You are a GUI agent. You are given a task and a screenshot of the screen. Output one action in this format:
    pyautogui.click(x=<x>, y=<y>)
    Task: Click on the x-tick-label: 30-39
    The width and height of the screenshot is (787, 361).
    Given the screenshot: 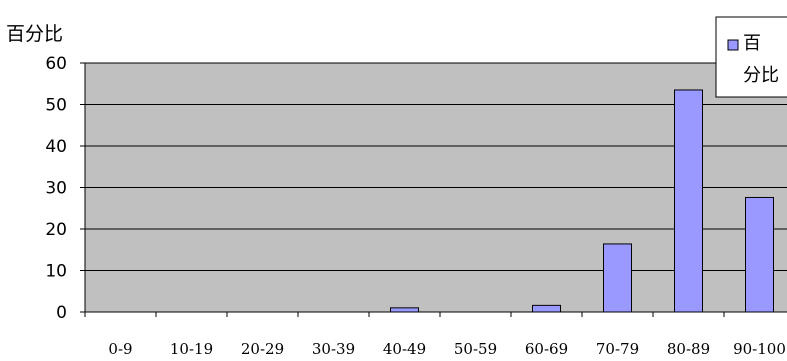 What is the action you would take?
    pyautogui.click(x=333, y=349)
    